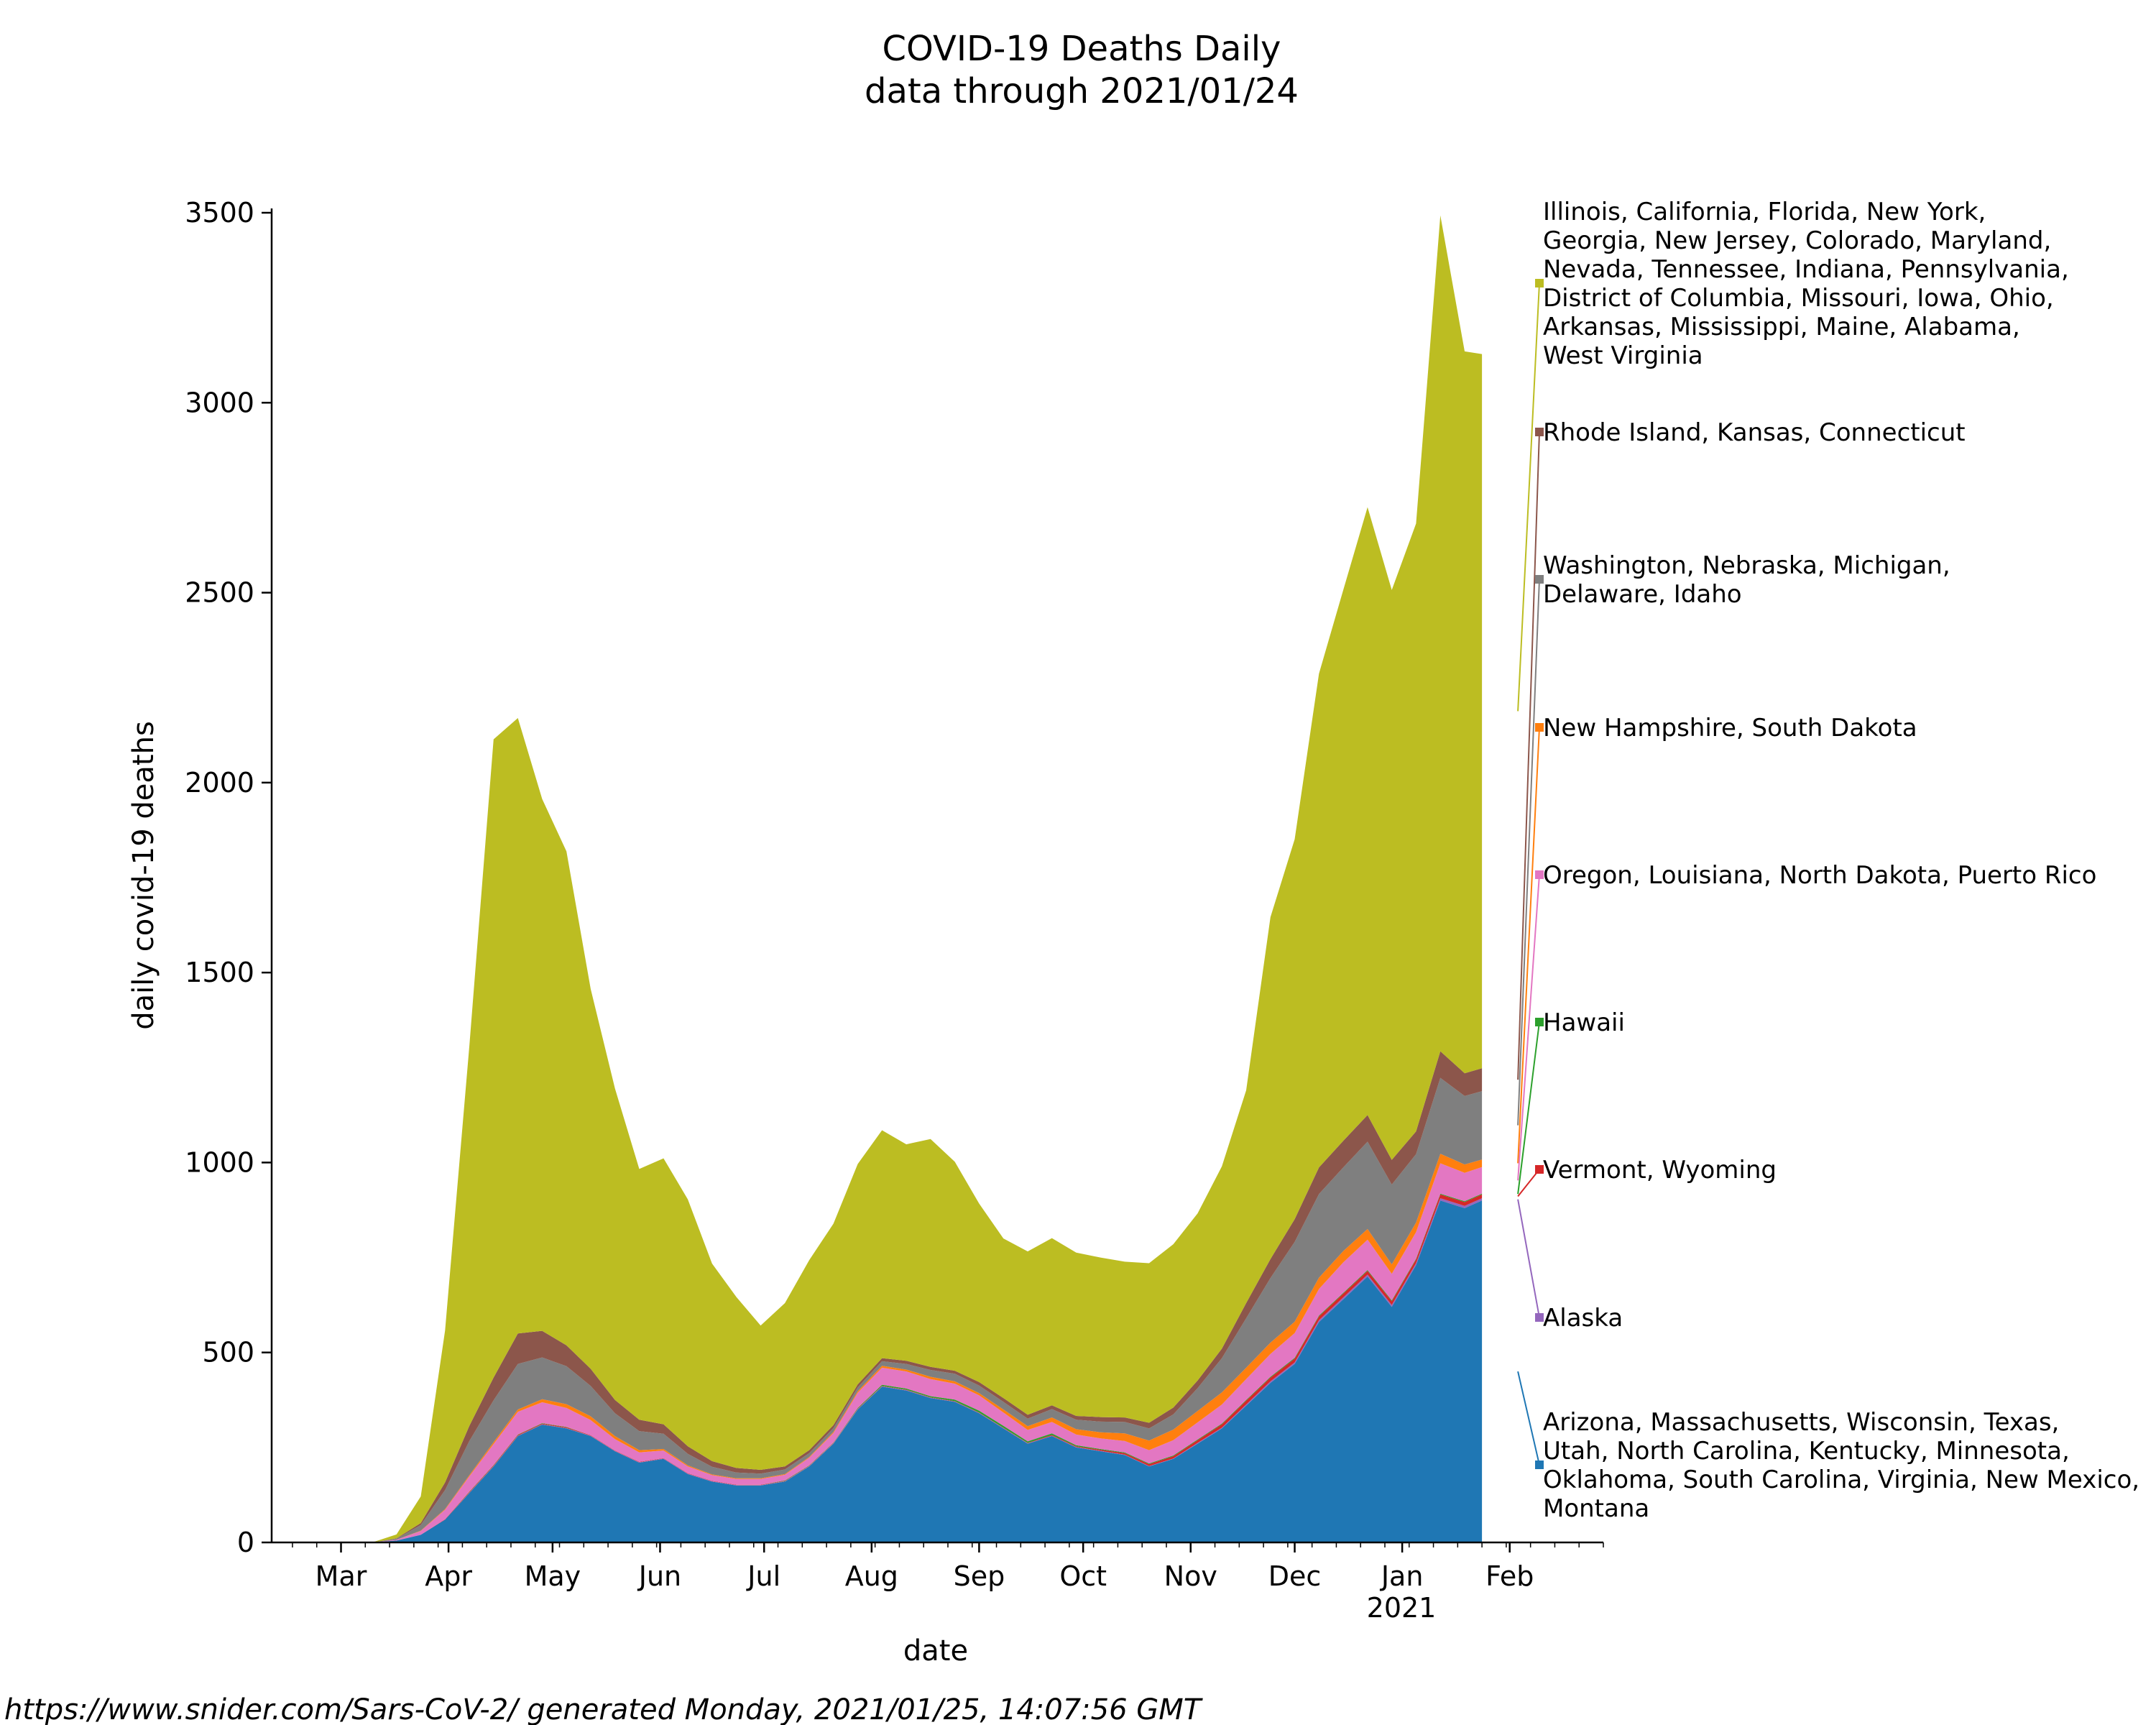  What do you see at coordinates (1623, 355) in the screenshot?
I see `legend-label: West Virginia` at bounding box center [1623, 355].